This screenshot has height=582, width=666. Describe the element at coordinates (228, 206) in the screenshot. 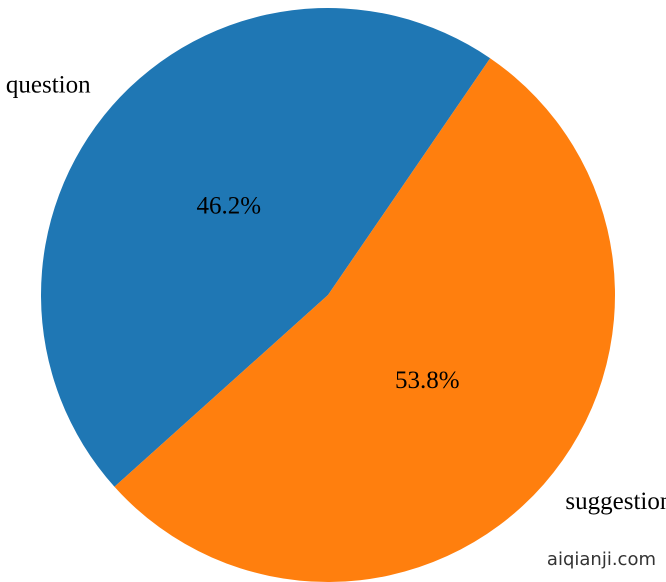

I see `value-label: 46.2%` at that location.